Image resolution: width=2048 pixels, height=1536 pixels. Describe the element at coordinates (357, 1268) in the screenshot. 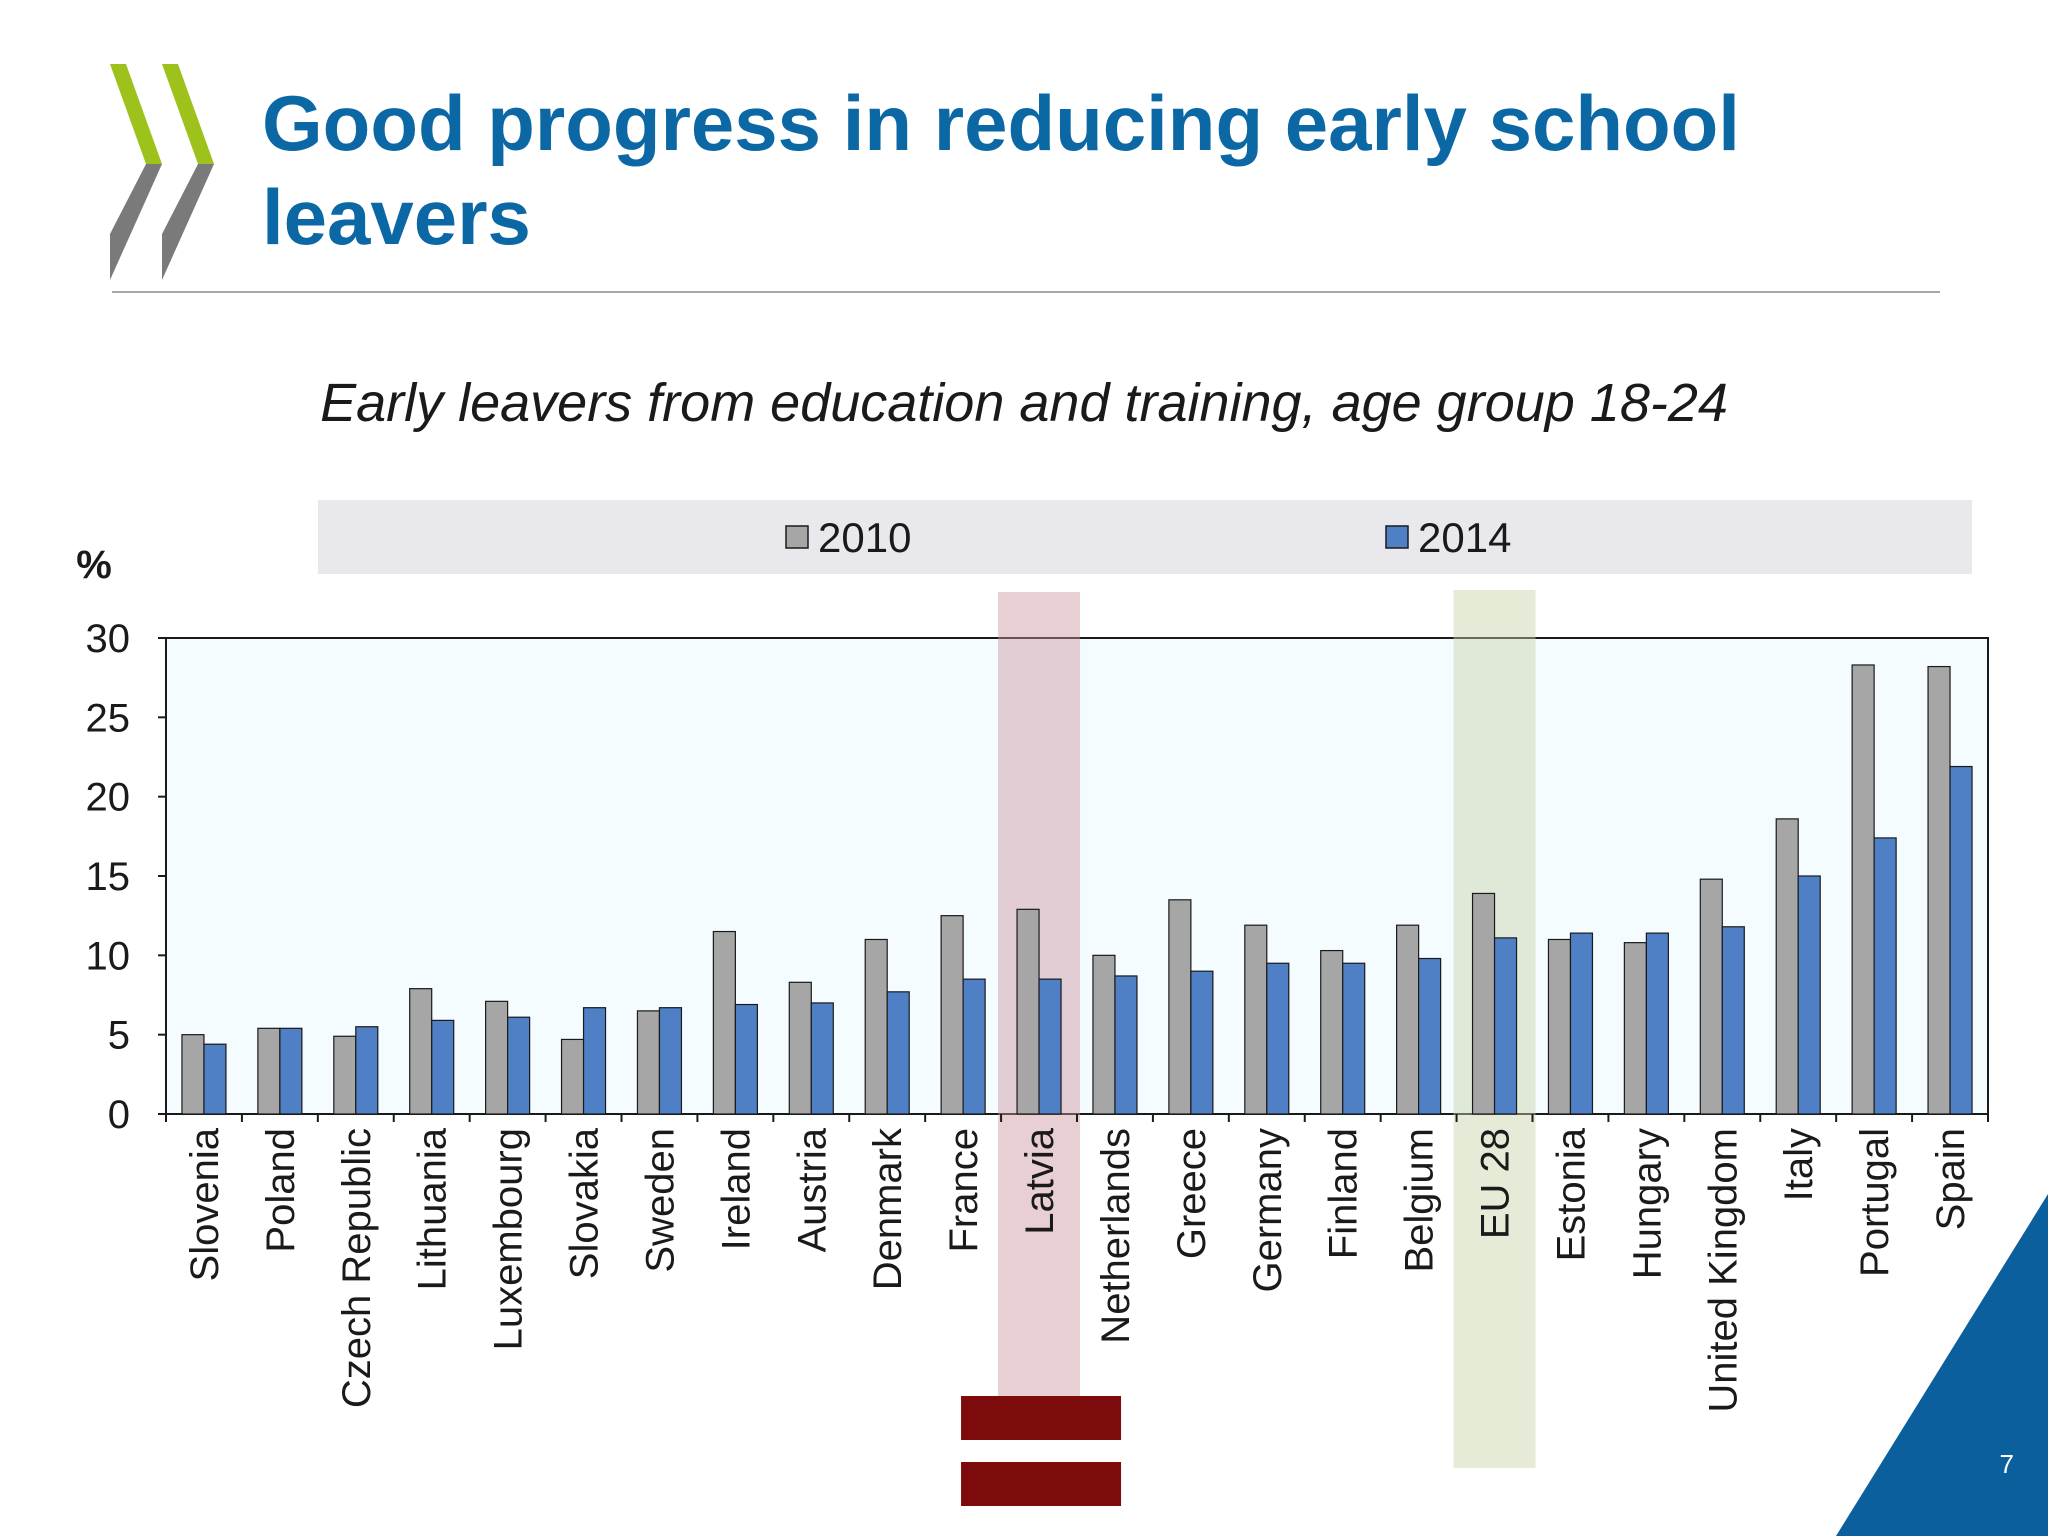

I see `x-tick-label-czech-republic: Czech Republic` at that location.